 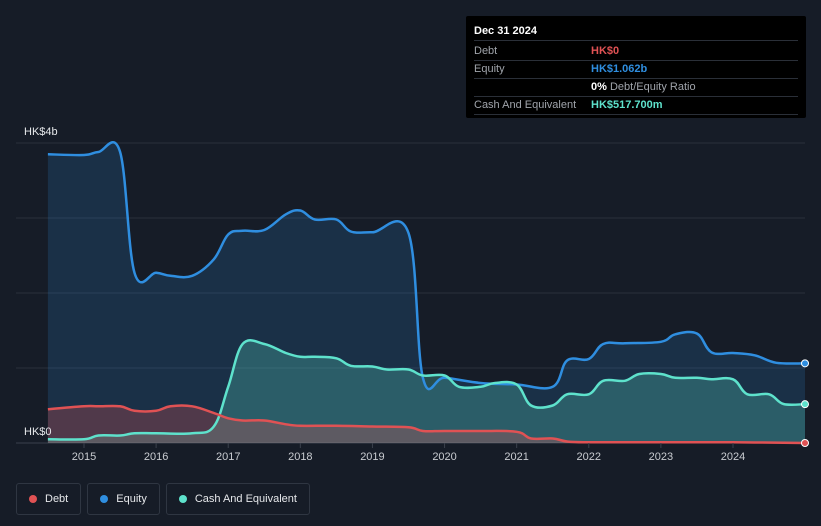 What do you see at coordinates (57, 499) in the screenshot?
I see `legend-debt-label: Debt` at bounding box center [57, 499].